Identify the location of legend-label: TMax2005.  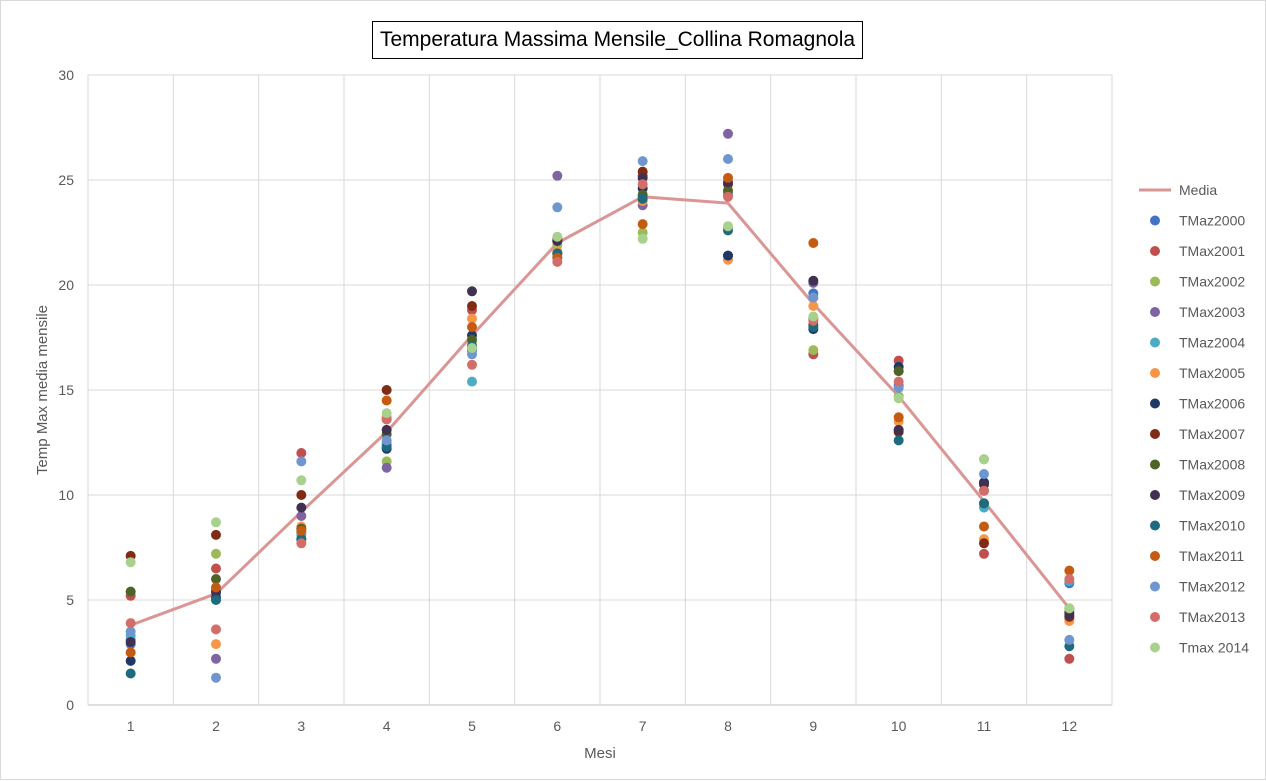
(1212, 373).